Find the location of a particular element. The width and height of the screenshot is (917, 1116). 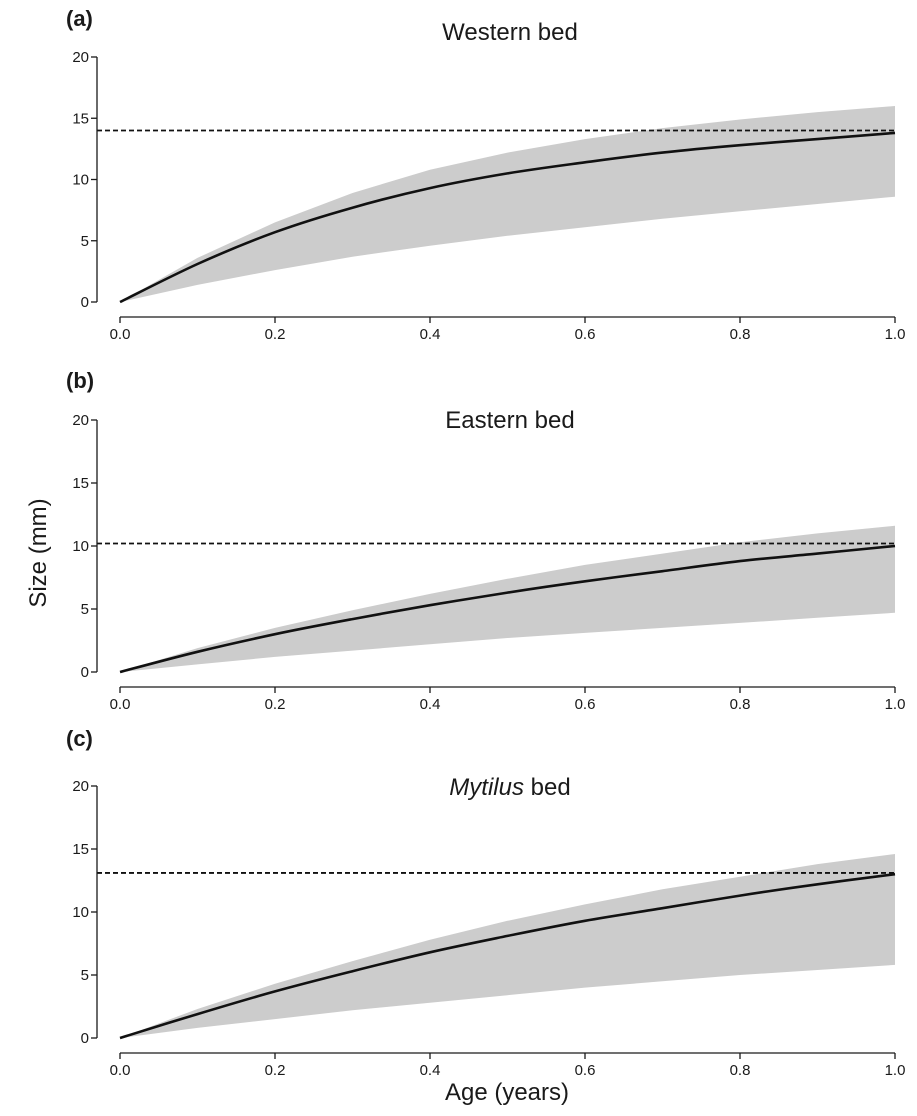

panel-title: Eastern bed is located at coordinates (509, 420).